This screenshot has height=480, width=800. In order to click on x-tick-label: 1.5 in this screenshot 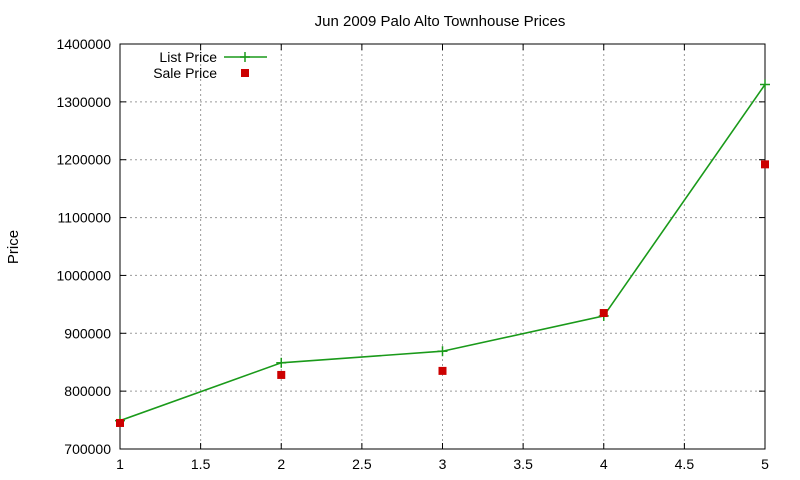, I will do `click(201, 464)`.